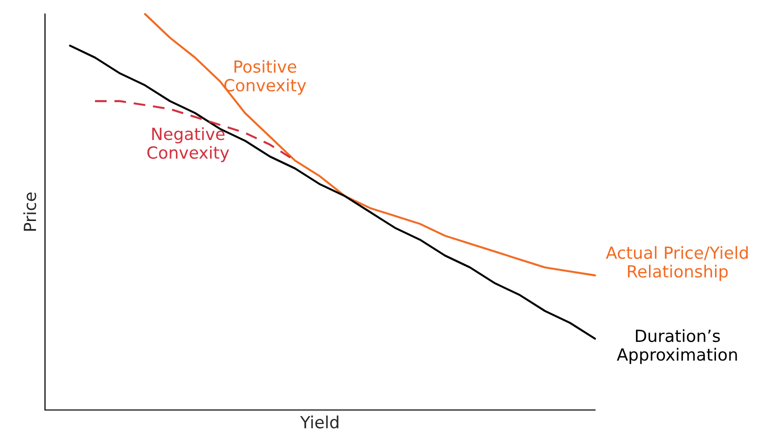 The height and width of the screenshot is (441, 759). Describe the element at coordinates (319, 422) in the screenshot. I see `x-axis-title: Yield` at that location.